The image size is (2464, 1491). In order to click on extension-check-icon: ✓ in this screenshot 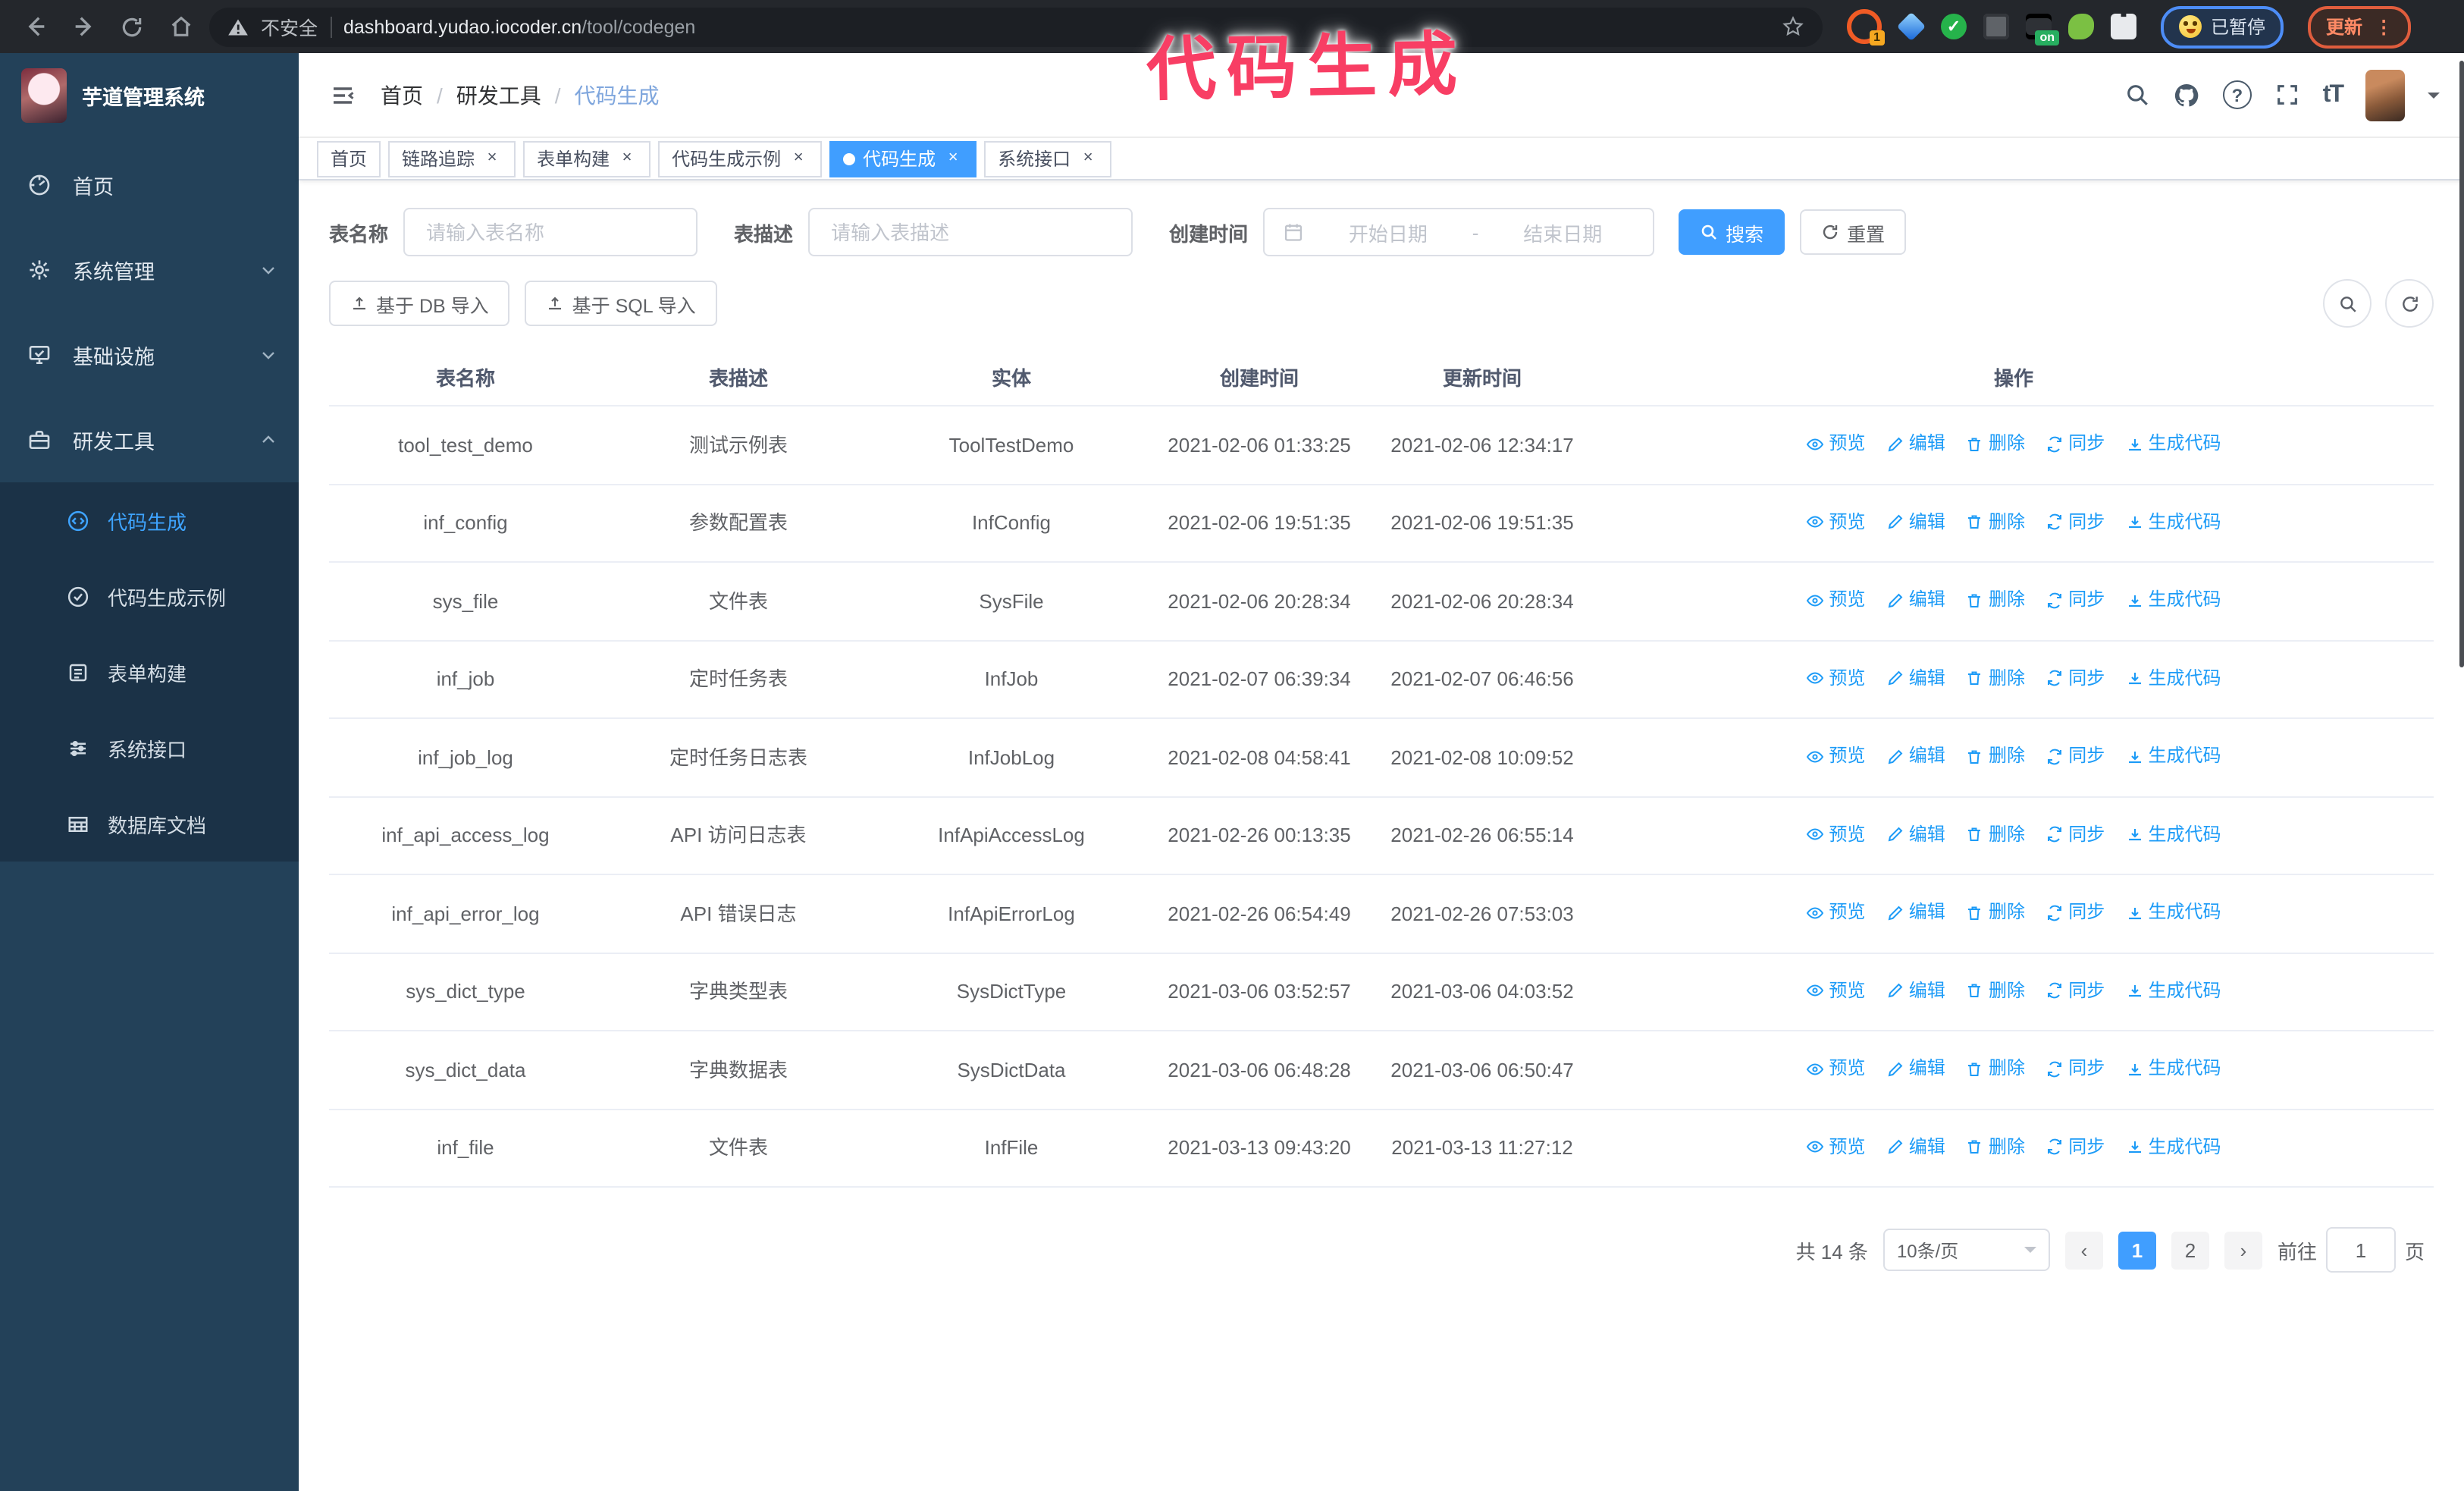, I will do `click(1954, 26)`.